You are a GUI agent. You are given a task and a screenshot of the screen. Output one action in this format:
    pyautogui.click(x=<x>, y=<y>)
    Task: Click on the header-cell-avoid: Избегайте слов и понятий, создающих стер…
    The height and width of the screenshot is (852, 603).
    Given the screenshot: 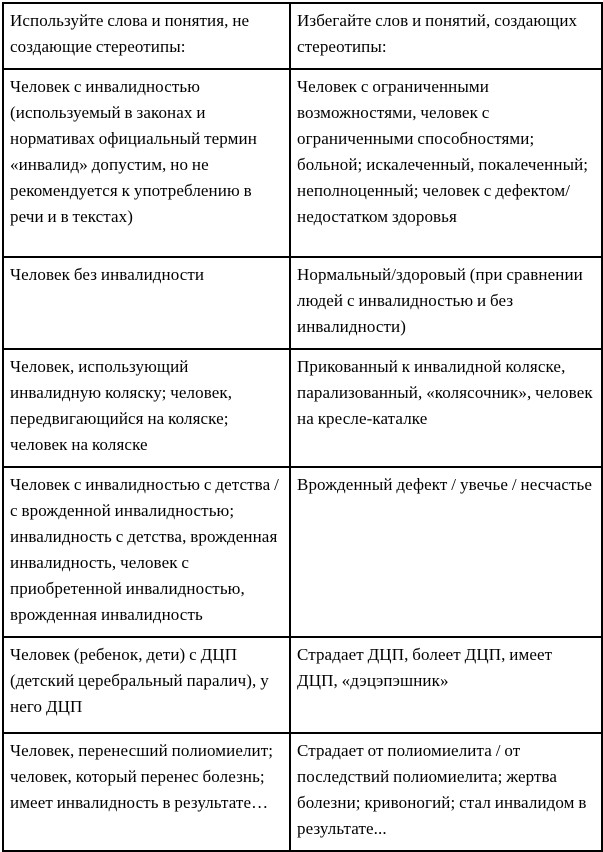 What is the action you would take?
    pyautogui.click(x=446, y=36)
    